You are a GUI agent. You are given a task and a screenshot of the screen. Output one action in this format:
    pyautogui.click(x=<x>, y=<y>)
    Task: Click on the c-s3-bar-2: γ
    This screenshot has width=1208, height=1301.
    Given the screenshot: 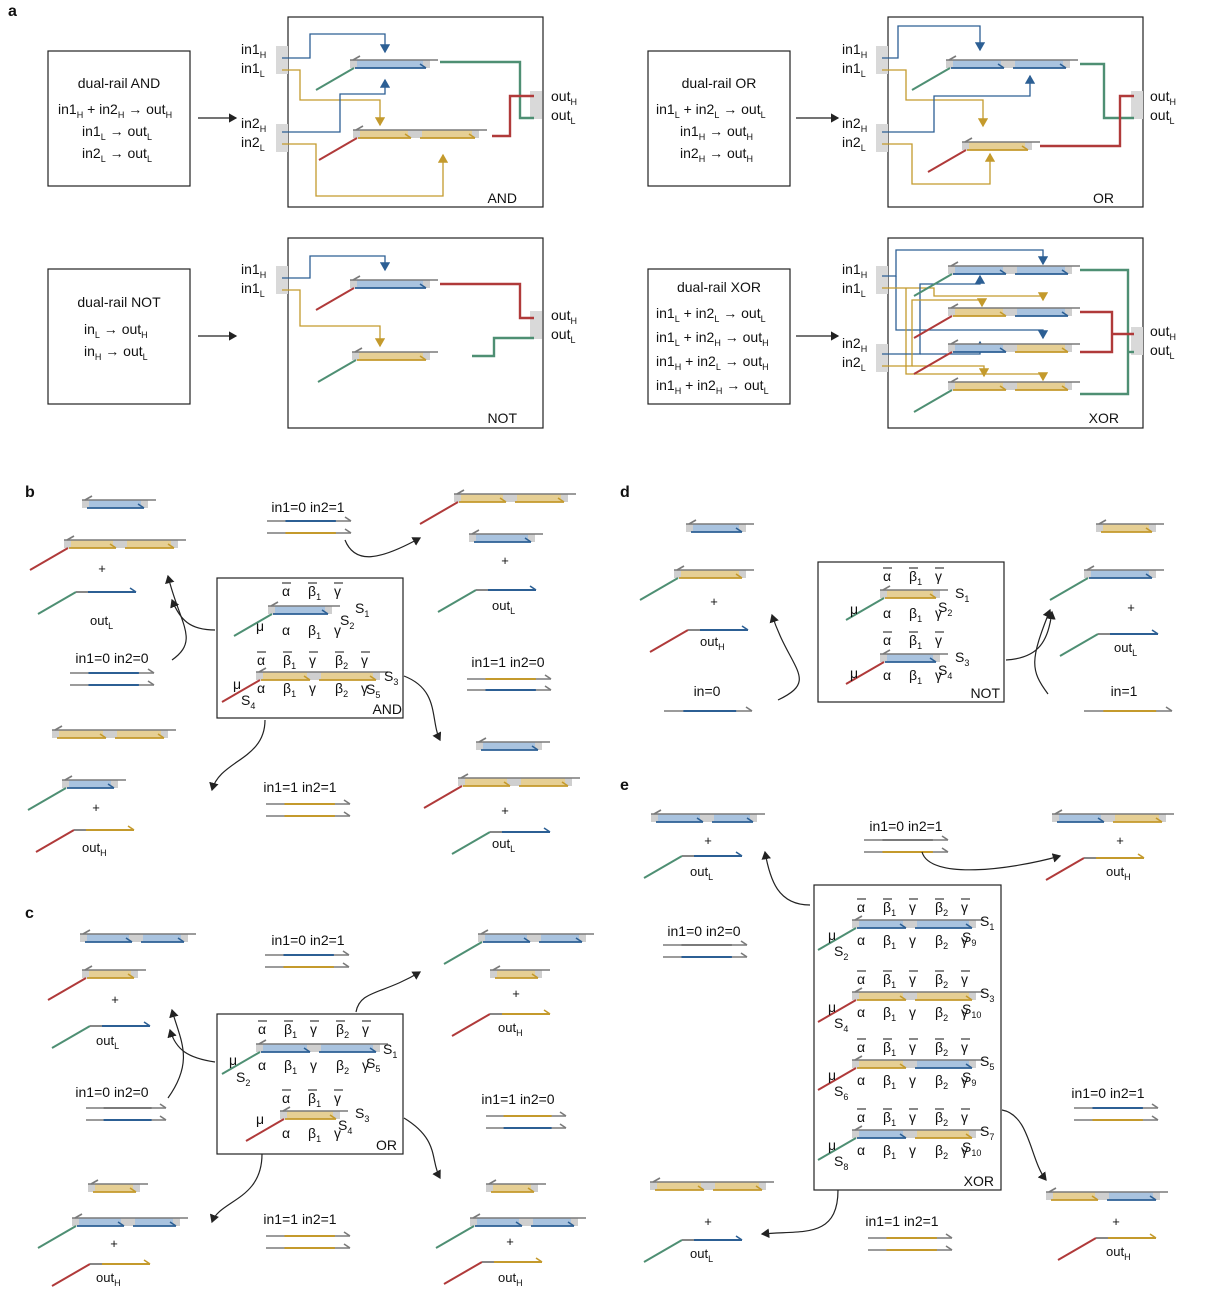 What is the action you would take?
    pyautogui.click(x=337, y=1098)
    